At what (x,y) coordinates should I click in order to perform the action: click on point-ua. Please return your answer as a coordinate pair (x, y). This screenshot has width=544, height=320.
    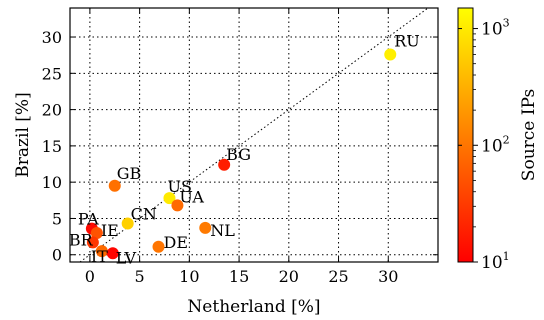
    Looking at the image, I should click on (177, 205).